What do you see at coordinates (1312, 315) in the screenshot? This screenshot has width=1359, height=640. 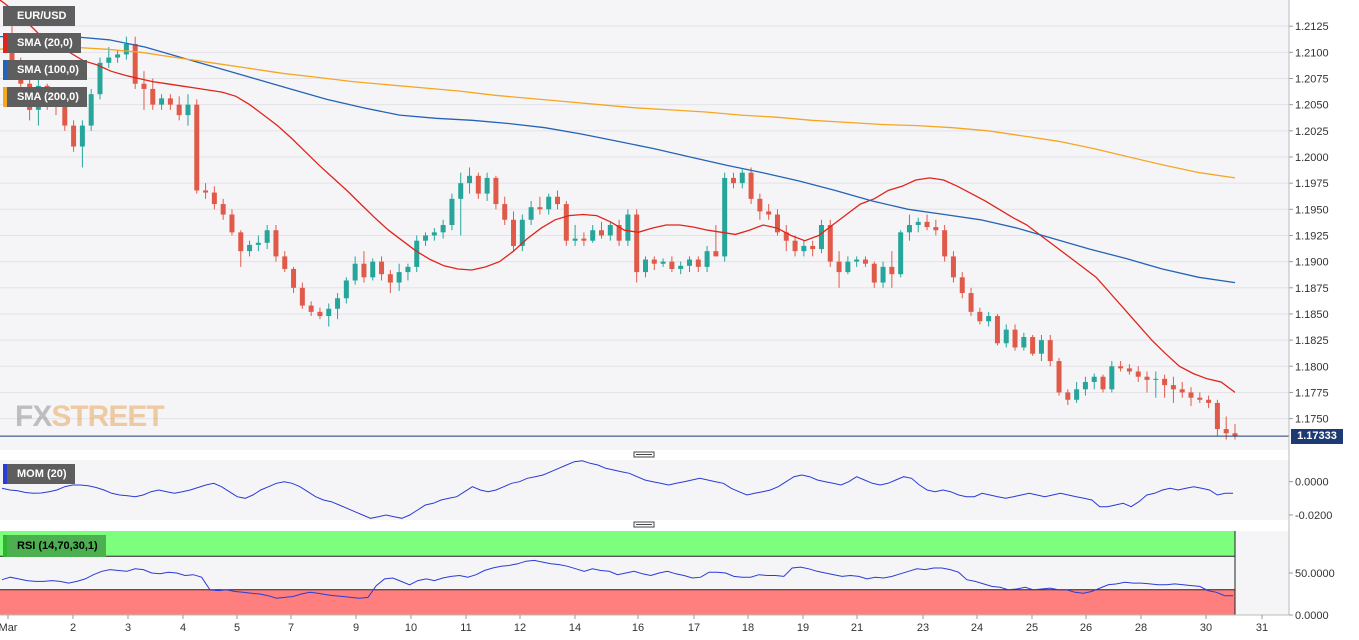 I see `price-axis-label: 1.1850` at bounding box center [1312, 315].